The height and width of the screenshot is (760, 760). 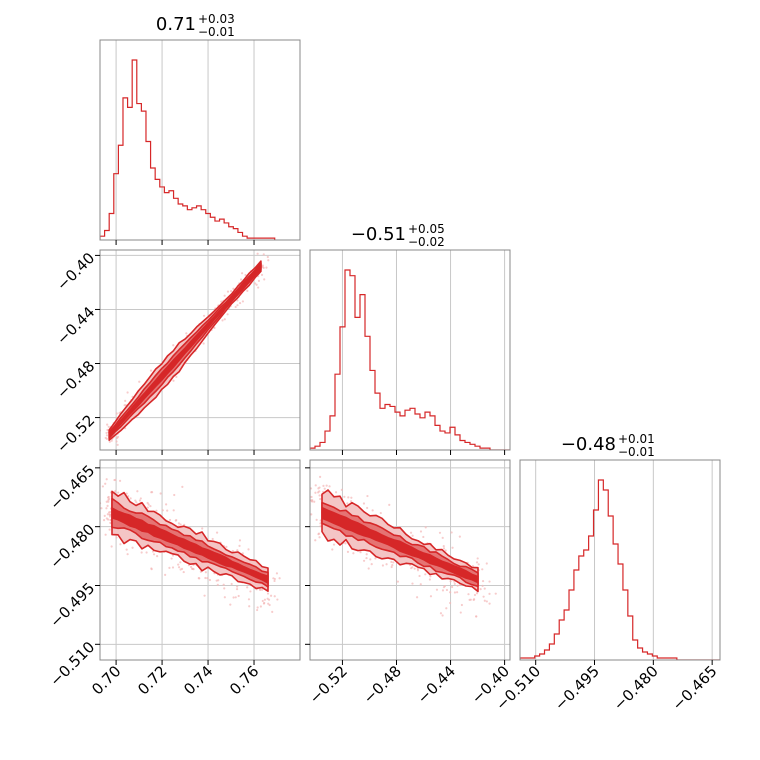 What do you see at coordinates (216, 19) in the screenshot?
I see `param-title-plus-1: +0.03` at bounding box center [216, 19].